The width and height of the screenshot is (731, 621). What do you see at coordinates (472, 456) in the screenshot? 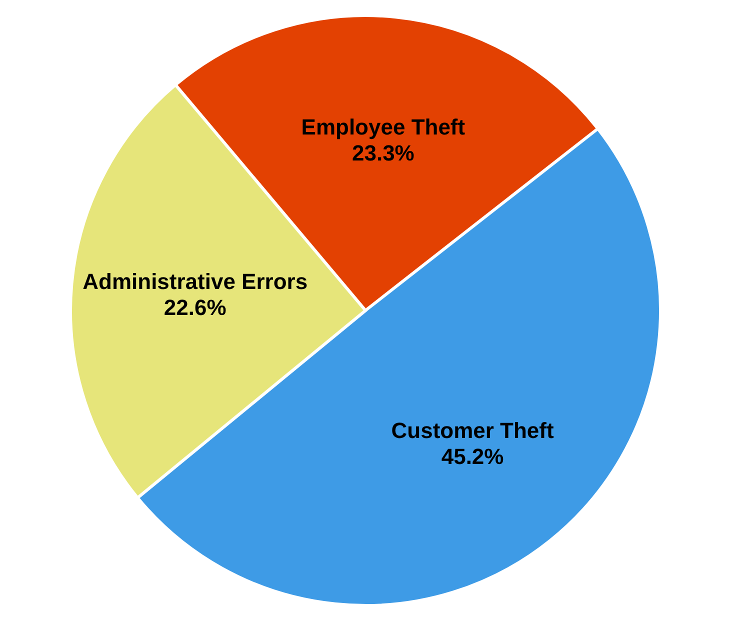
I see `data-label: 45.2%` at bounding box center [472, 456].